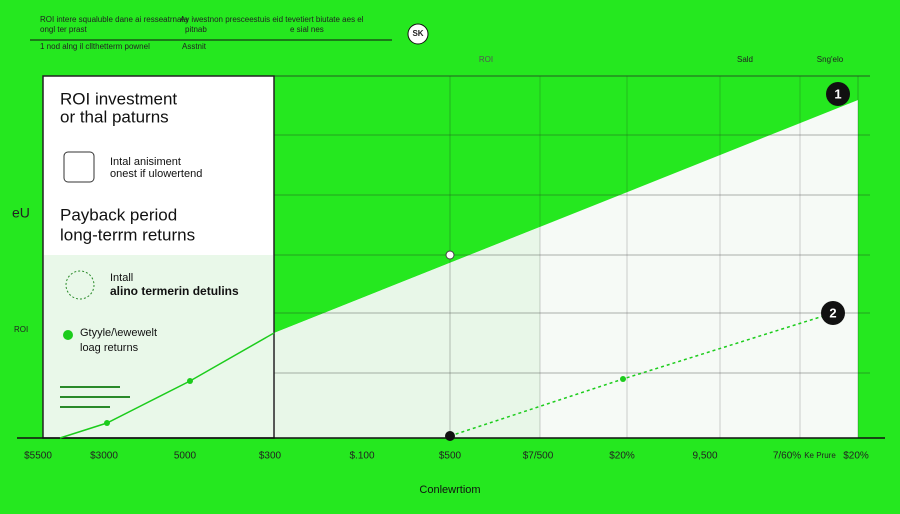 The height and width of the screenshot is (514, 900). Describe the element at coordinates (21, 329) in the screenshot. I see `side-label: ROI` at that location.